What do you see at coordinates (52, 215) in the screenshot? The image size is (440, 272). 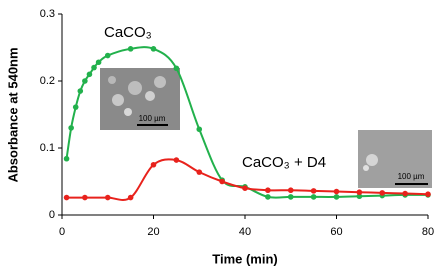 I see `y-tick-label: 0` at bounding box center [52, 215].